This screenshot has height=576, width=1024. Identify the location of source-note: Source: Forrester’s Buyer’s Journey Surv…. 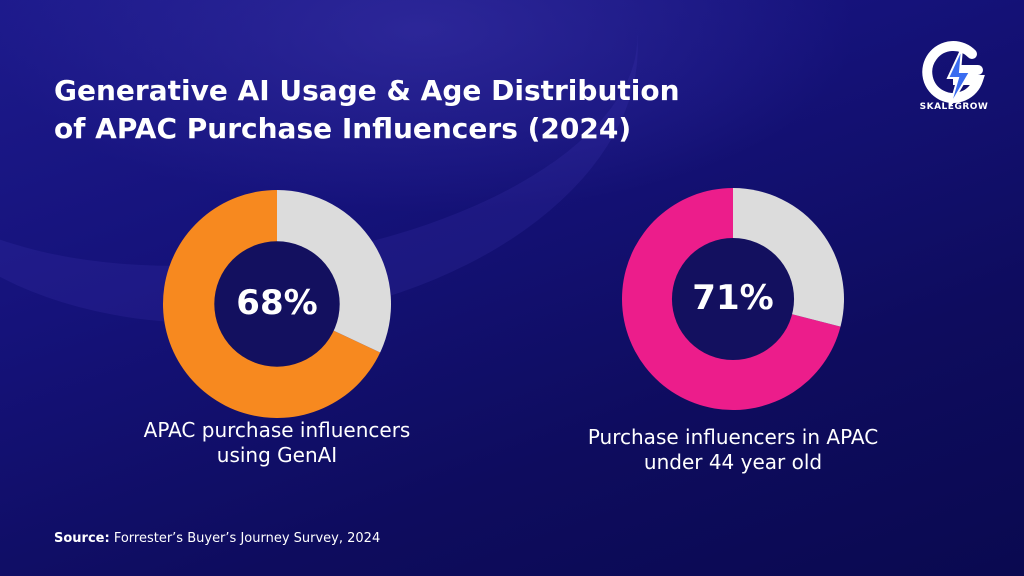
(217, 538).